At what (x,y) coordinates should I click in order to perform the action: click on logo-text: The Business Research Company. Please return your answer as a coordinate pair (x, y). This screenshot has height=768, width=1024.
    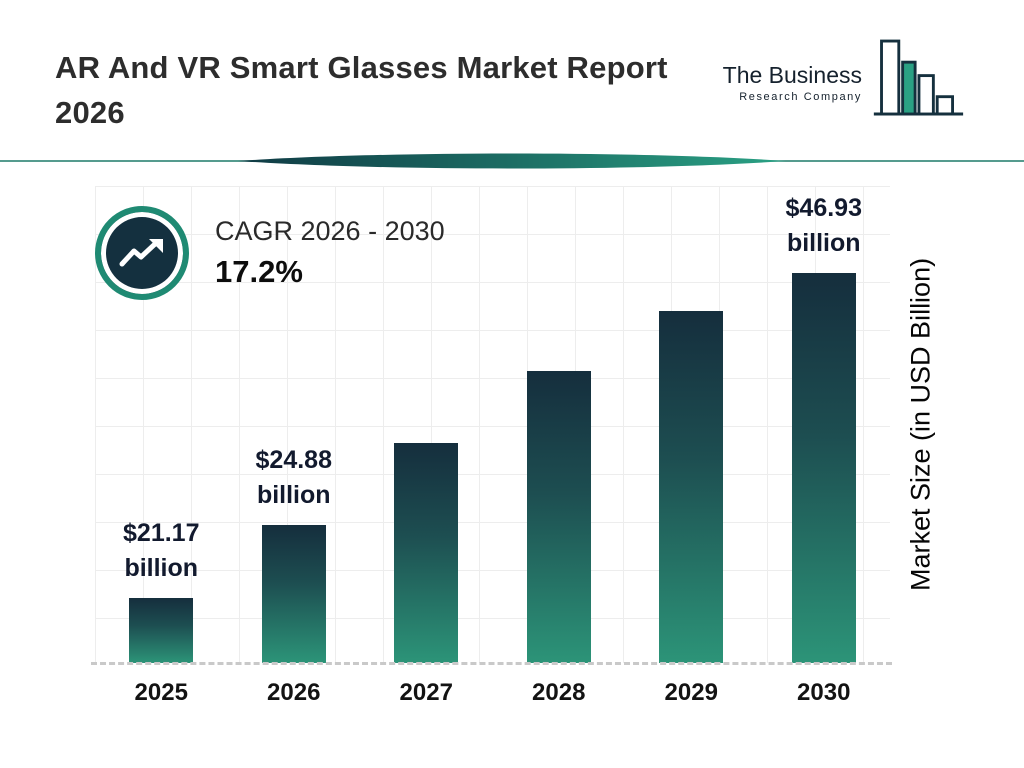
    Looking at the image, I should click on (792, 82).